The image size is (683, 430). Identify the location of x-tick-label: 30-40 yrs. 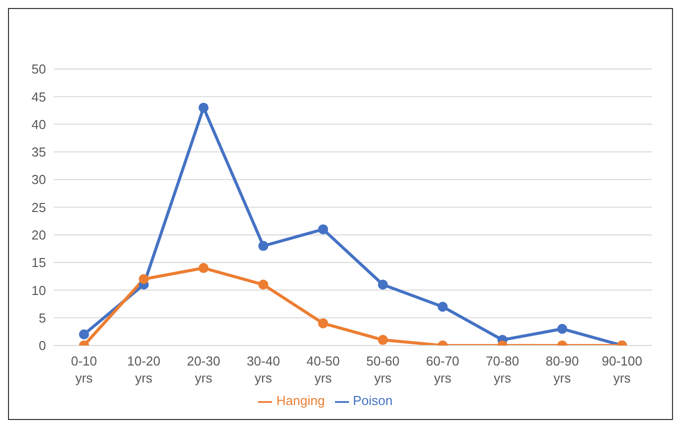
(263, 369).